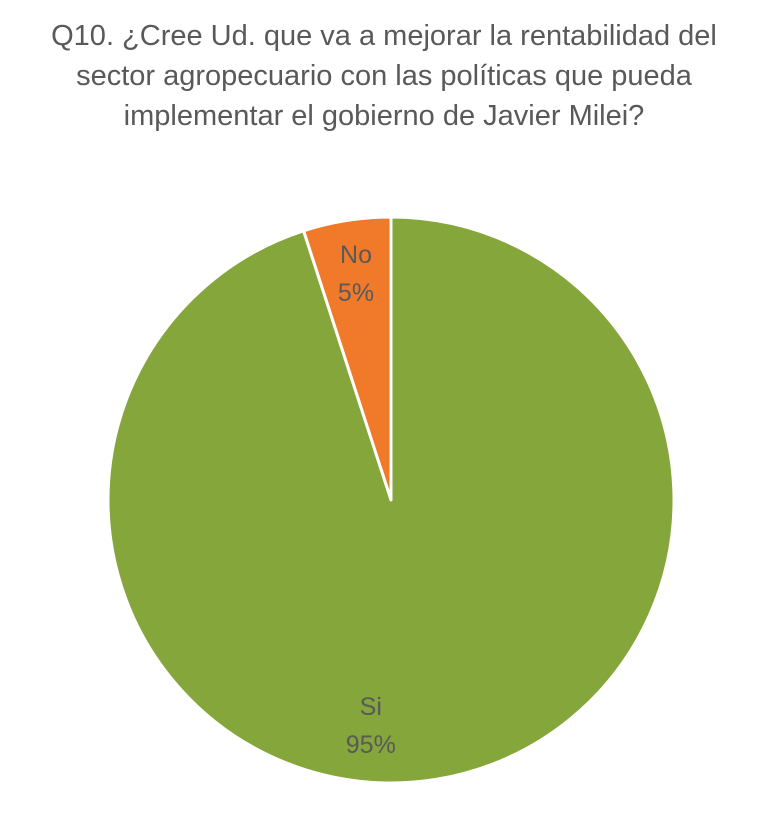  What do you see at coordinates (371, 707) in the screenshot?
I see `data-label-category-si: Si` at bounding box center [371, 707].